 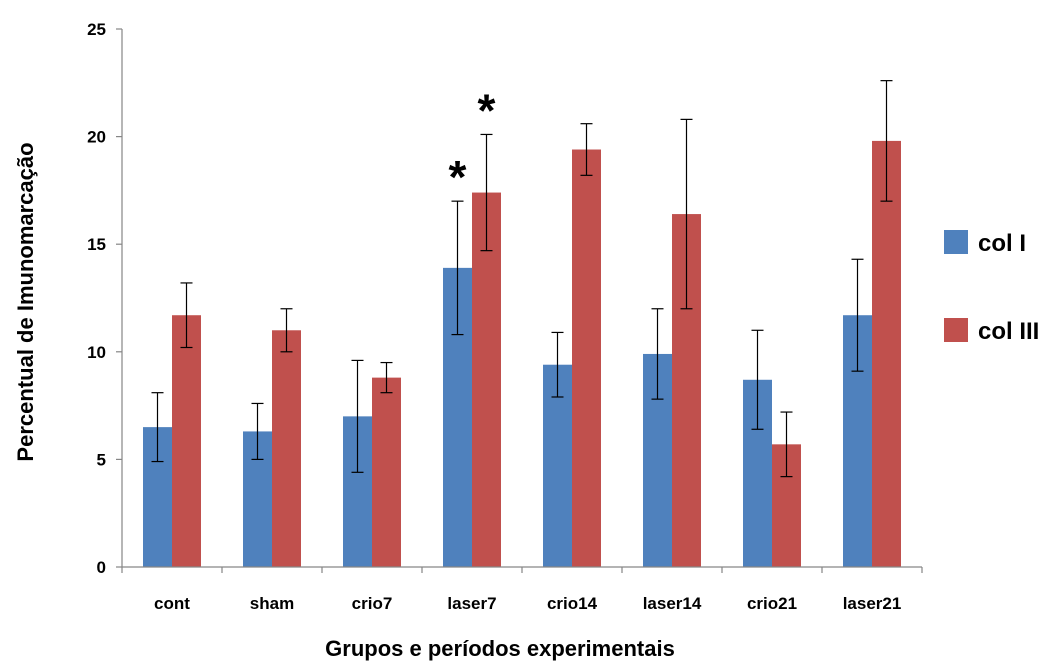 What do you see at coordinates (486, 379) in the screenshot?
I see `bar-col-iii-laser7` at bounding box center [486, 379].